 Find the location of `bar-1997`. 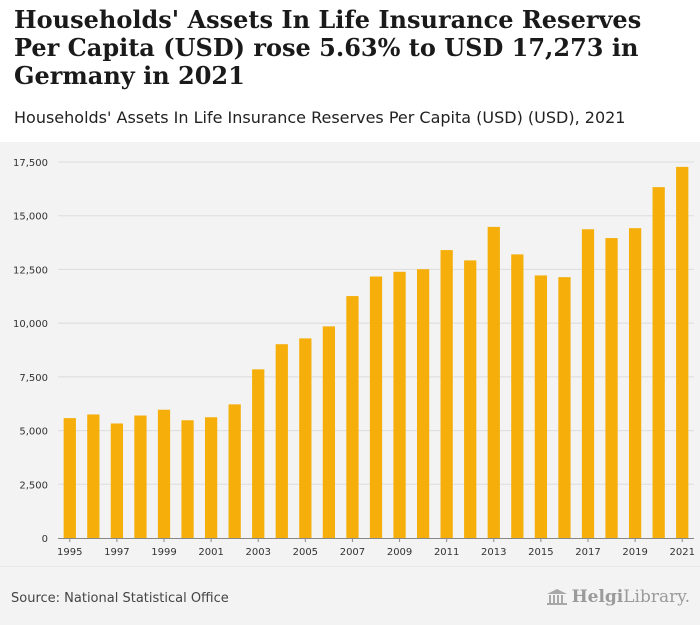

bar-1997 is located at coordinates (117, 480).